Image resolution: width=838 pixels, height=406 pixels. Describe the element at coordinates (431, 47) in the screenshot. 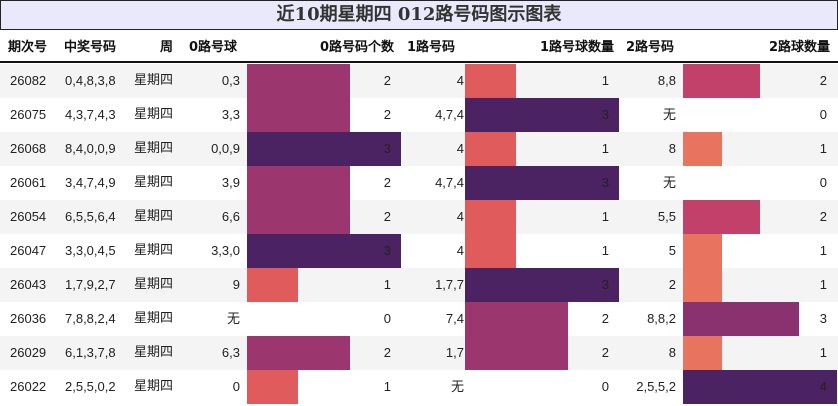

I see `header-road1-balls: 1路号码` at that location.